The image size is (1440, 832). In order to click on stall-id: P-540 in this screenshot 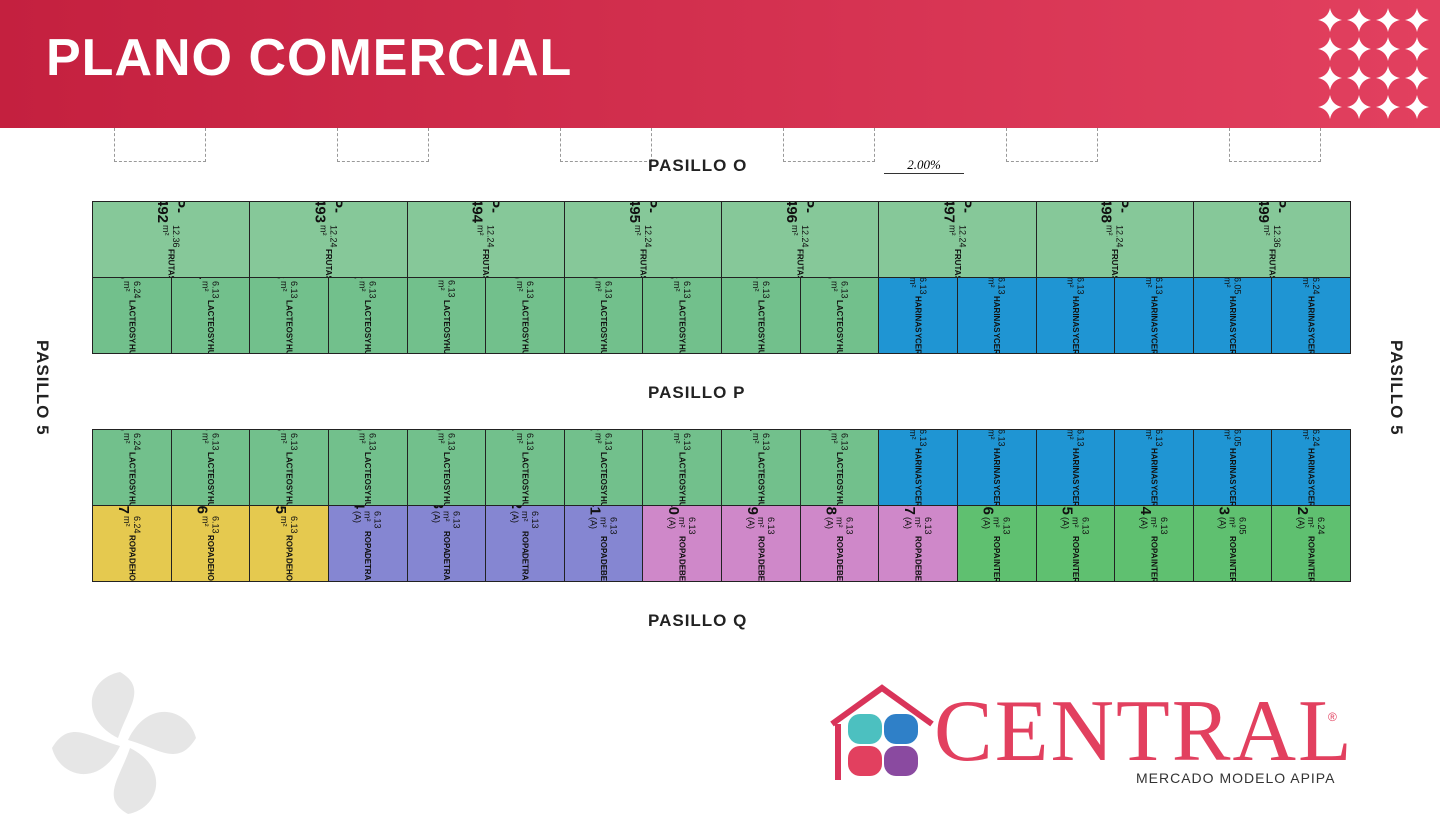, I will do `click(682, 510)`.